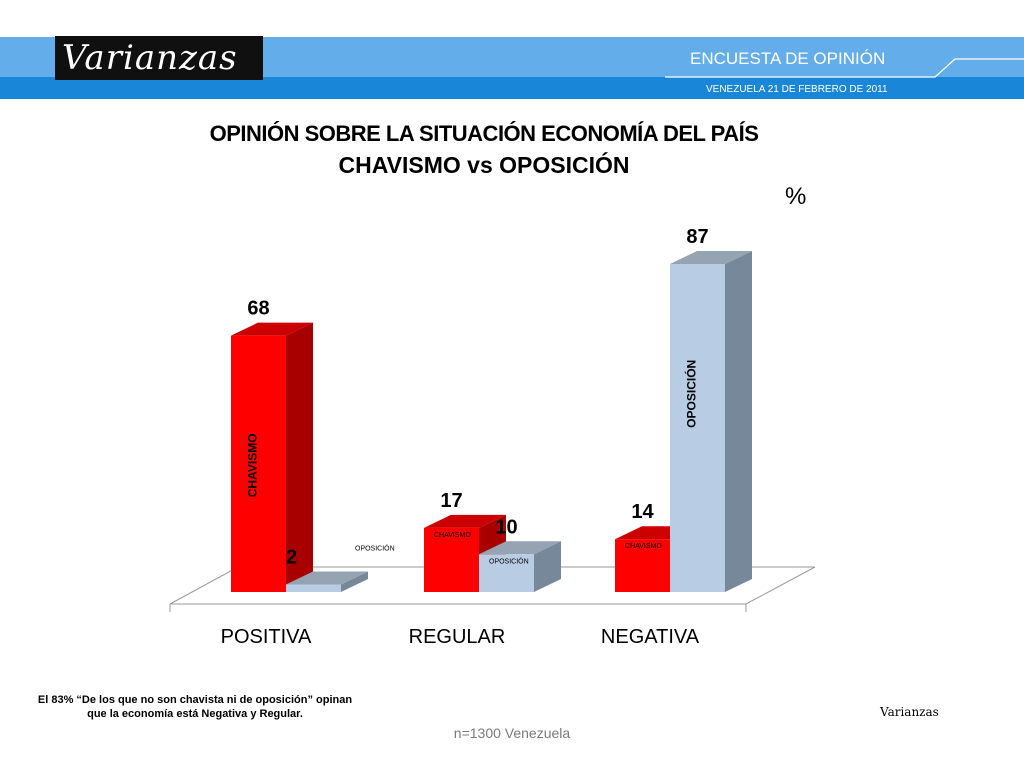 The image size is (1024, 768). Describe the element at coordinates (697, 237) in the screenshot. I see `data-label: 87` at that location.